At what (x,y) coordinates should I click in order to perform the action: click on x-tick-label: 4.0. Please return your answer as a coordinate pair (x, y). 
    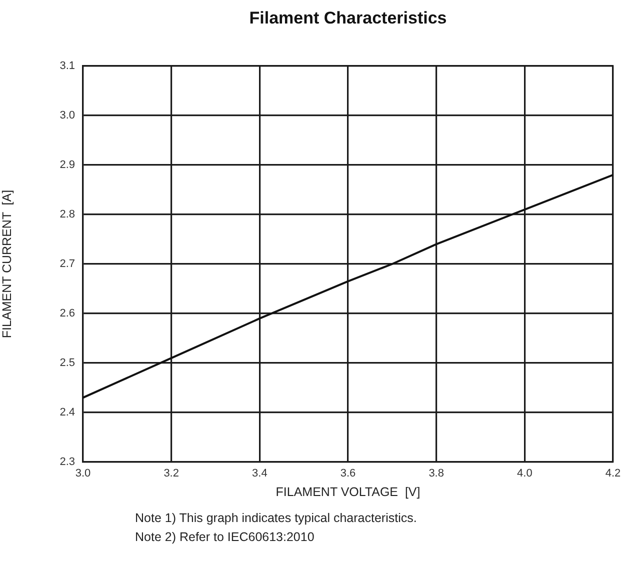
    Looking at the image, I should click on (524, 474).